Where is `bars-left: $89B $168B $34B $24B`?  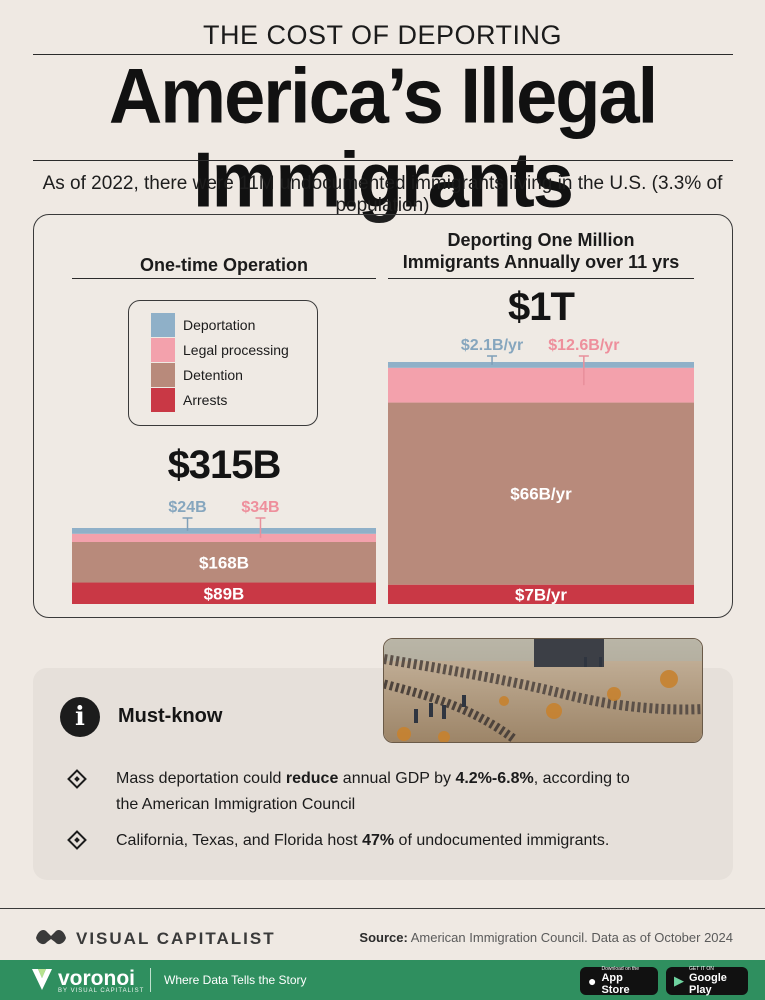 bars-left: $89B $168B $34B $24B is located at coordinates (224, 551).